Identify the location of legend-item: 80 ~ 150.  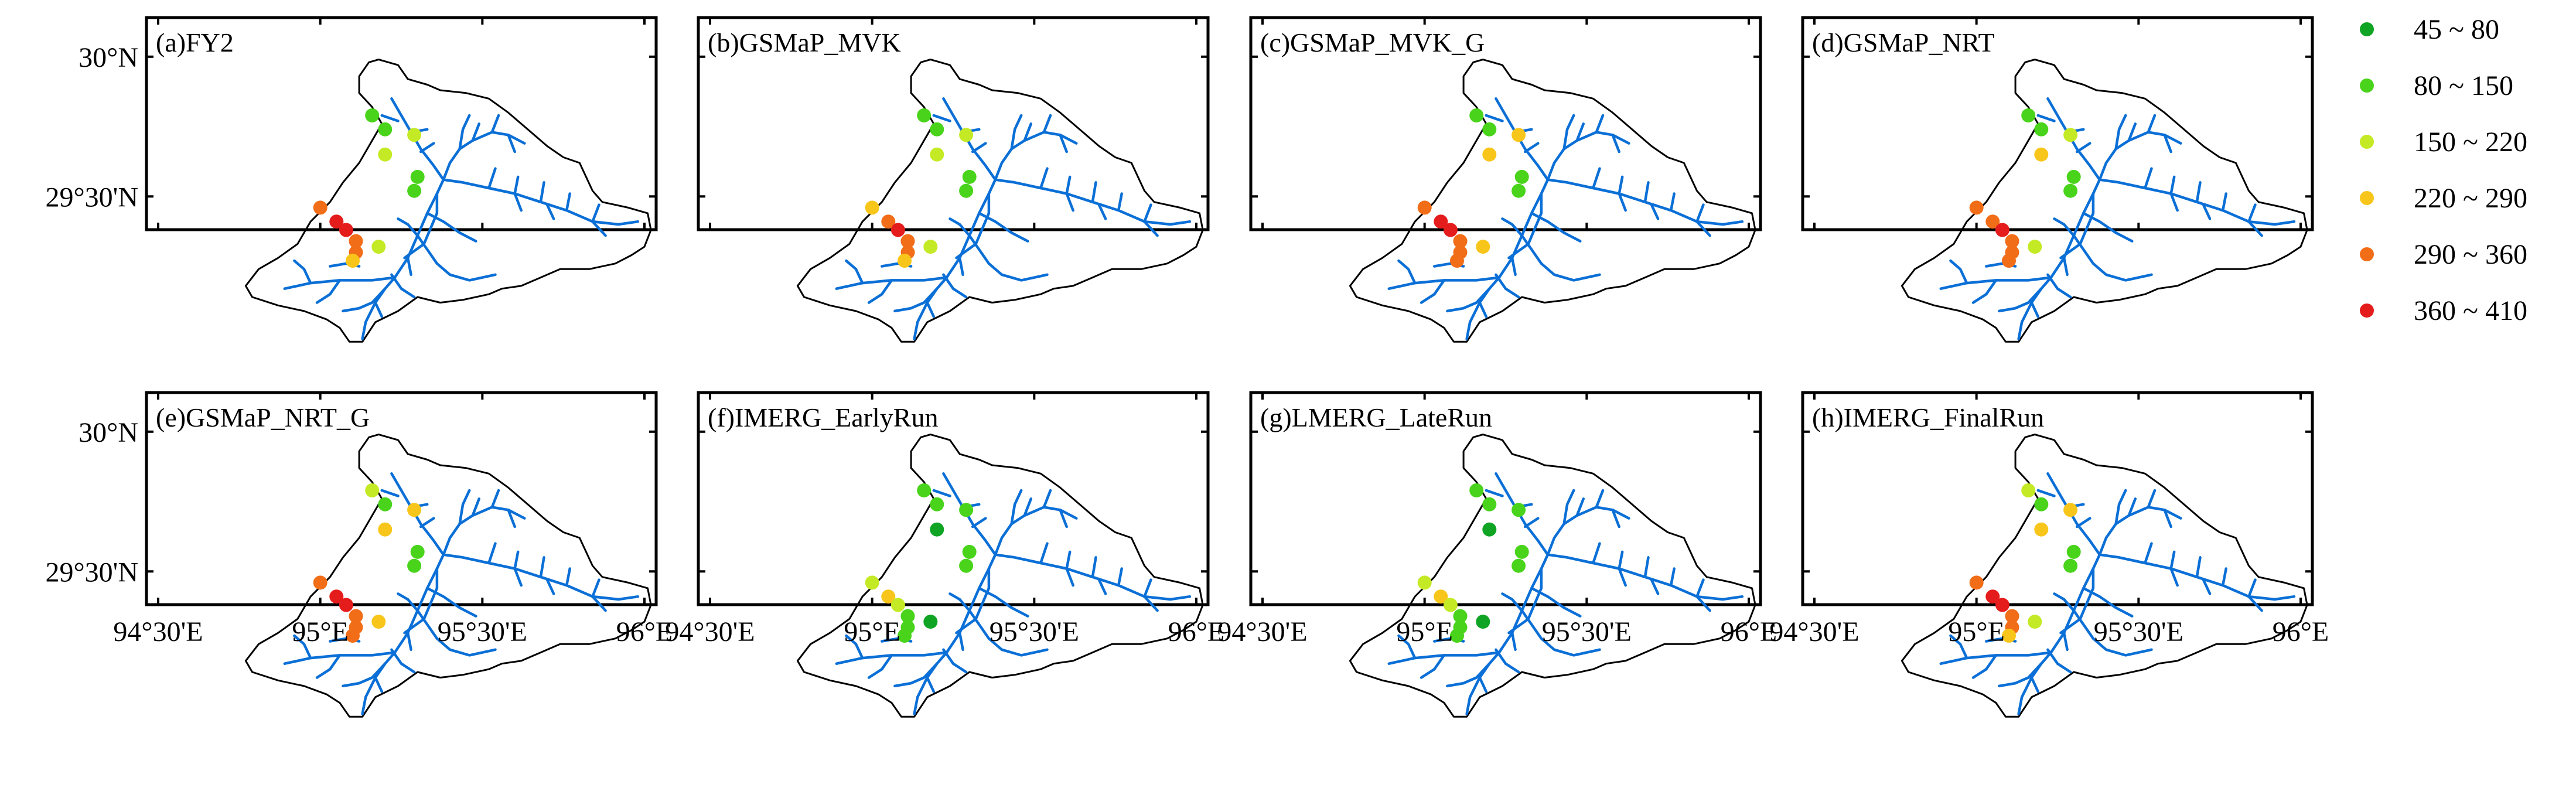
(2436, 86).